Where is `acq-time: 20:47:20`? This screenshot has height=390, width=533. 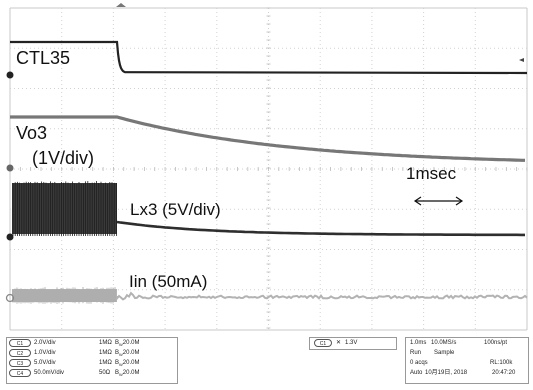 acq-time: 20:47:20 is located at coordinates (503, 373).